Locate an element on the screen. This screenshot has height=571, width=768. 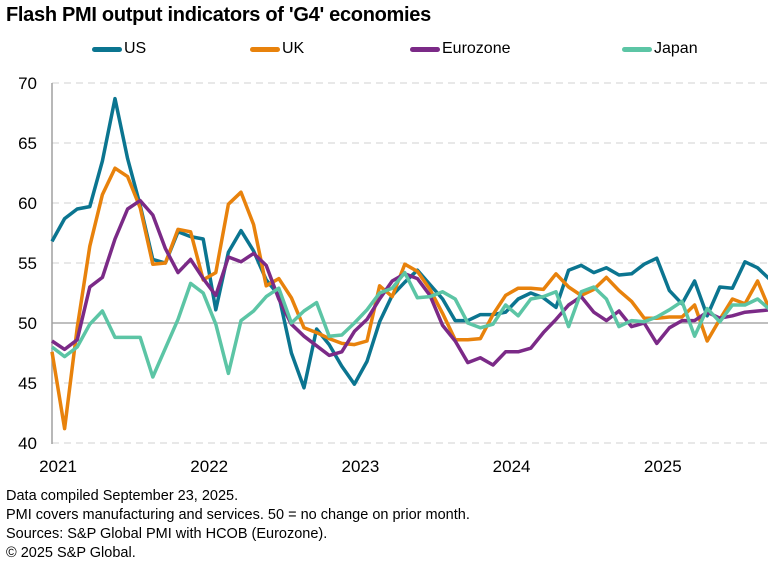
legend-label-eurozone: Eurozone is located at coordinates (476, 48).